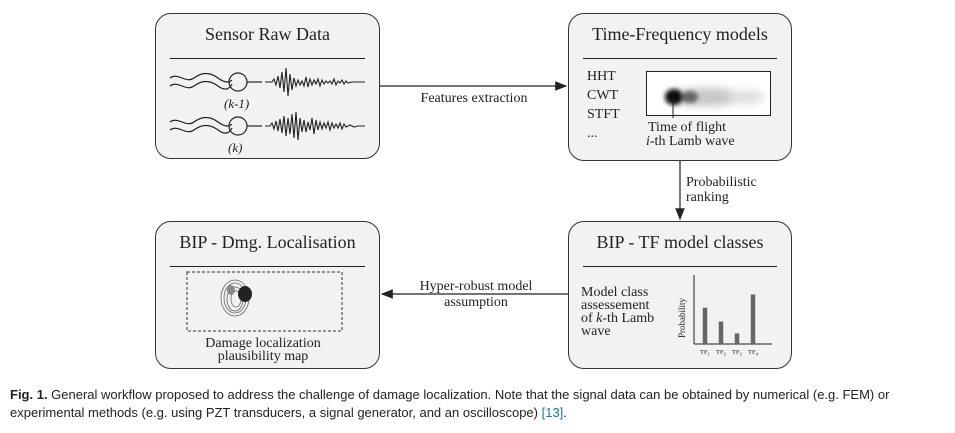  Describe the element at coordinates (615, 292) in the screenshot. I see `model-class-text-line1: Model class` at that location.